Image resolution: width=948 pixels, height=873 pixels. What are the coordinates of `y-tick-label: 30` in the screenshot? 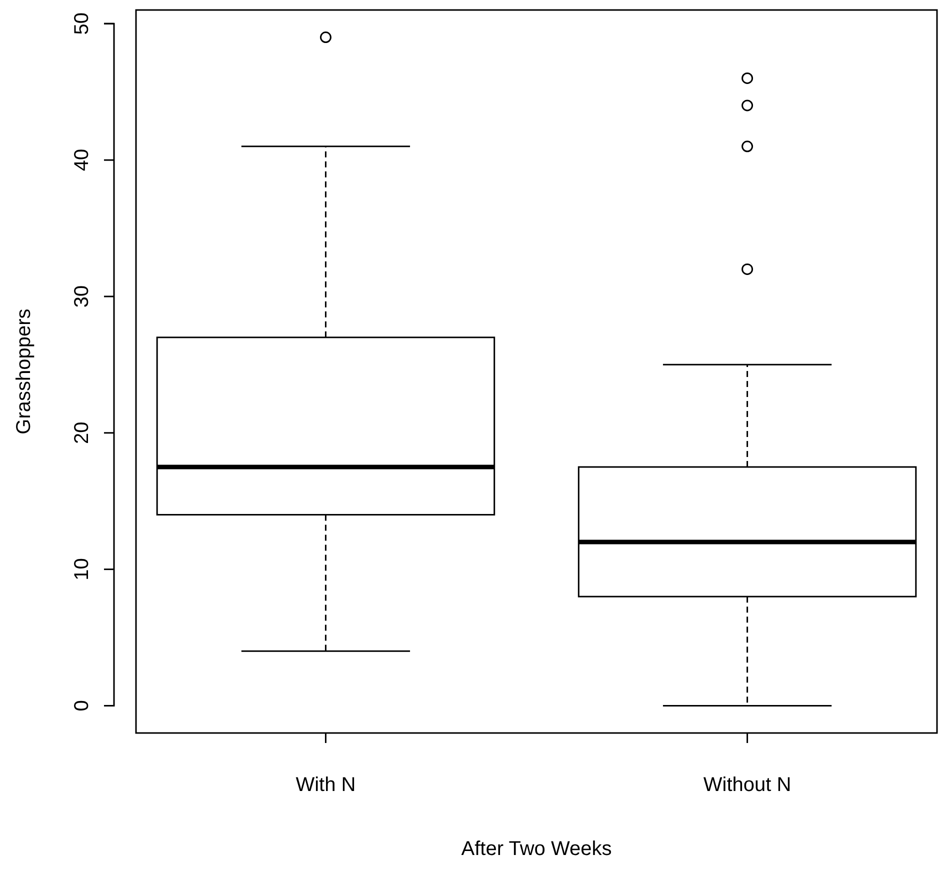 It's located at (82, 296).